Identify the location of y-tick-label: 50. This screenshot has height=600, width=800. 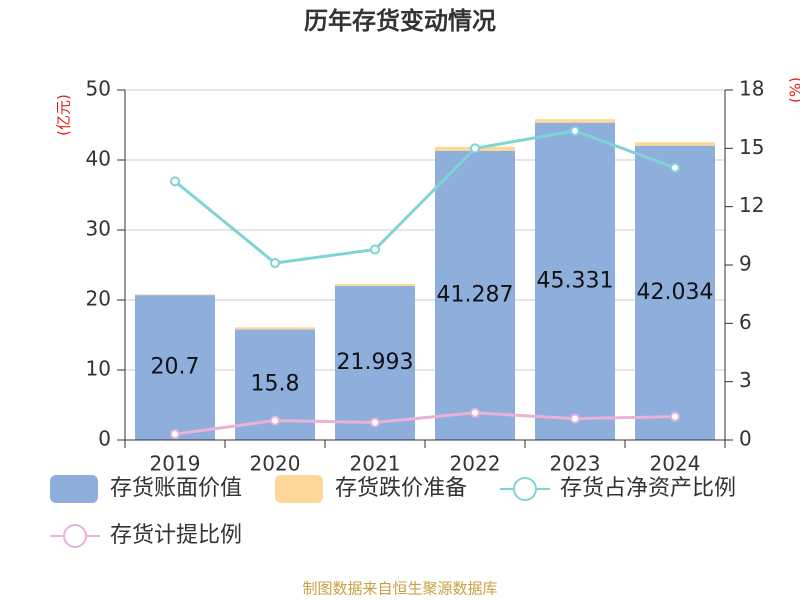
(98, 89).